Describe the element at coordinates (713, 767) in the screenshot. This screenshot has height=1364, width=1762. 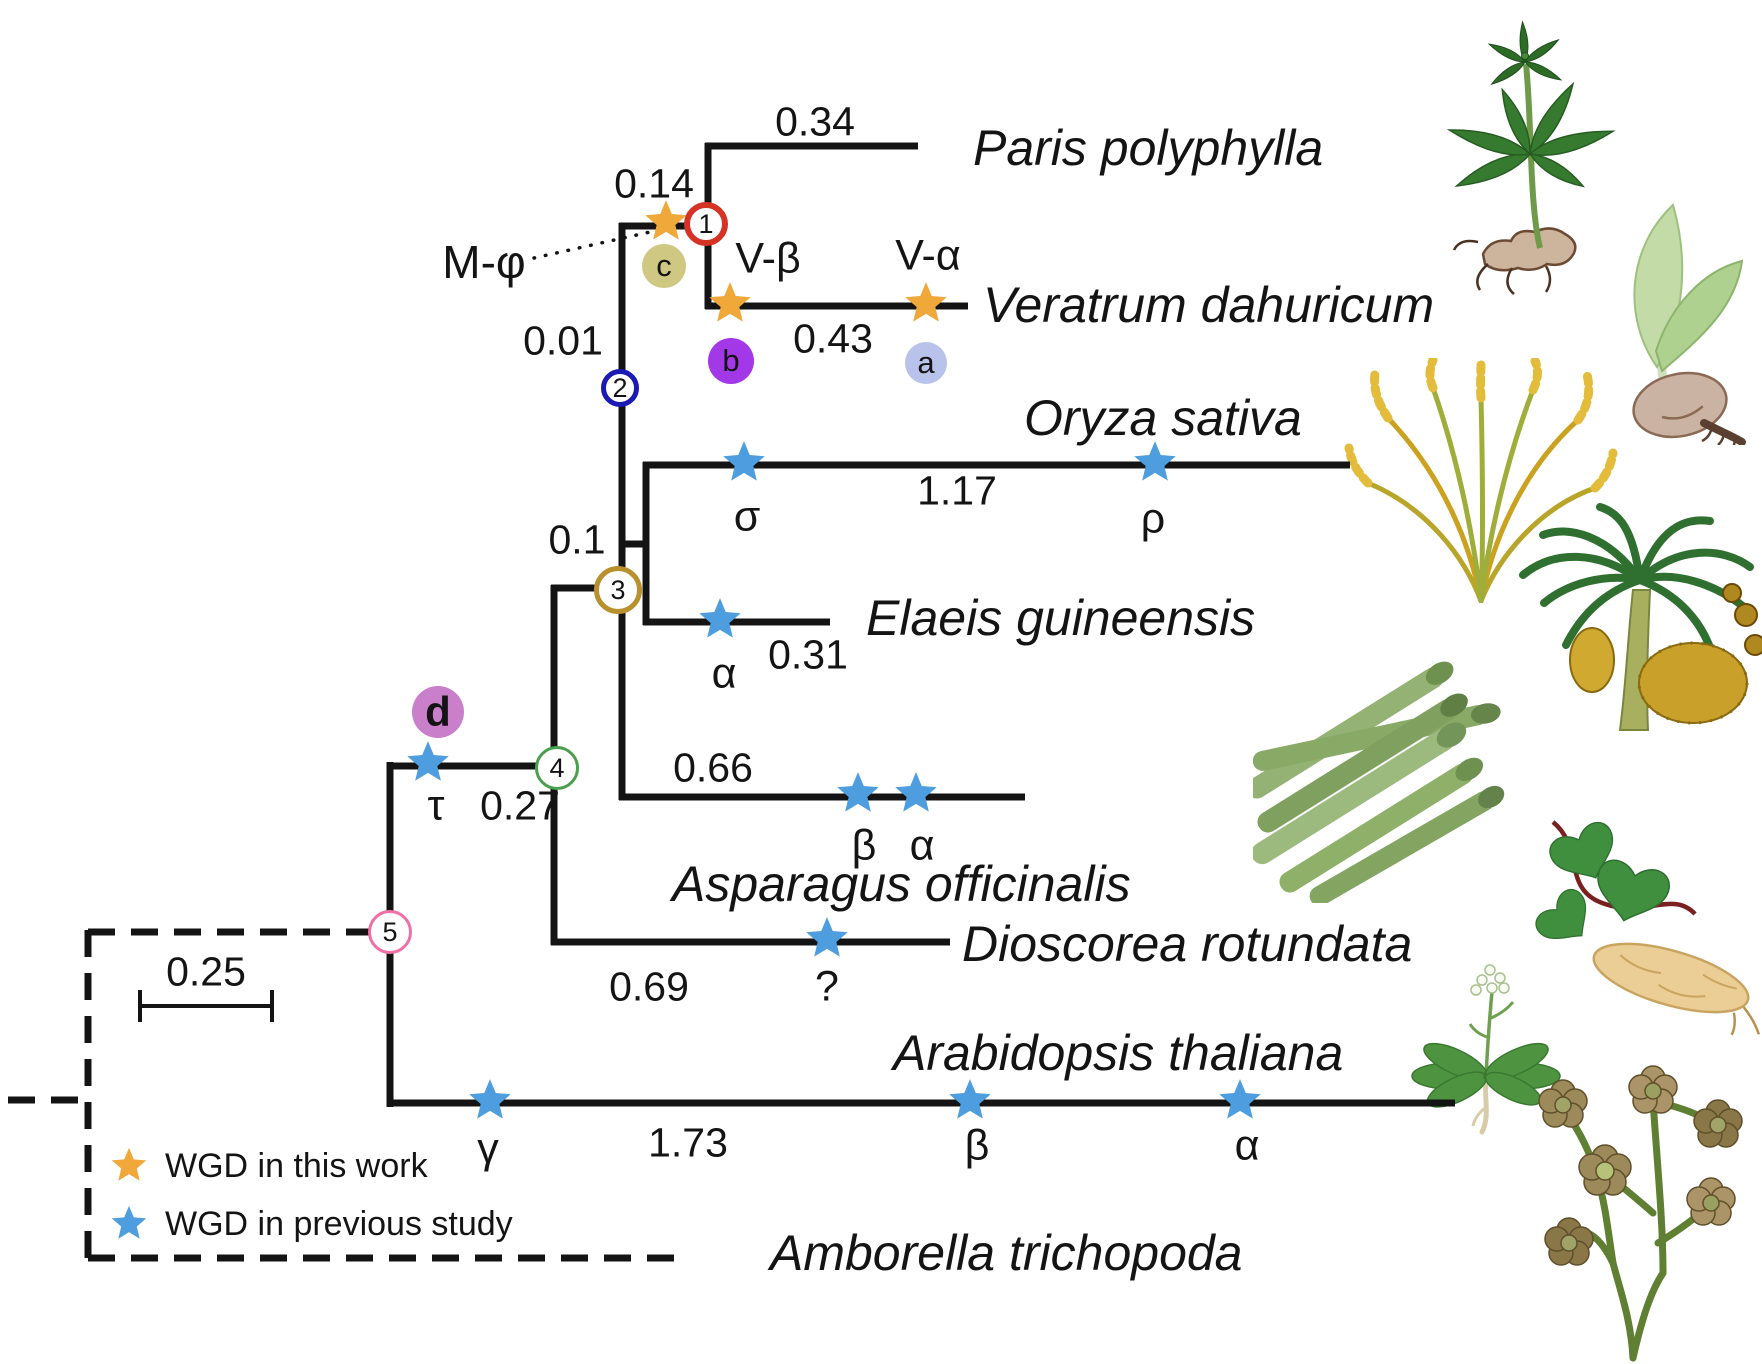
I see `asparagus-branch-length: 0.66` at that location.